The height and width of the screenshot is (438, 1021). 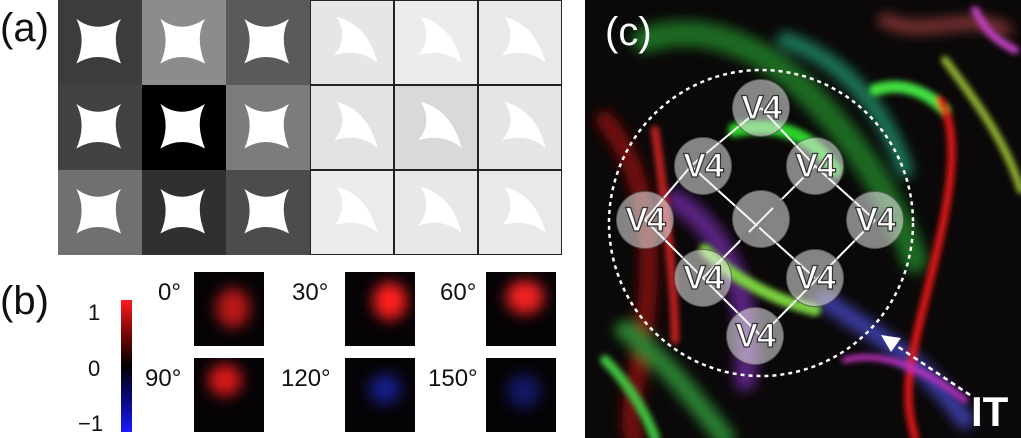 I want to click on stimulus-cell-r3-c3, so click(x=268, y=212).